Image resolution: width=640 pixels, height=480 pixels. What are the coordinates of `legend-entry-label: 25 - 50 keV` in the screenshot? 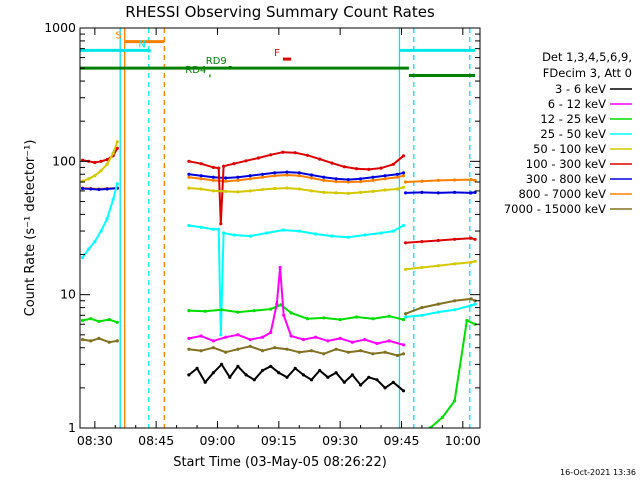 It's located at (573, 134).